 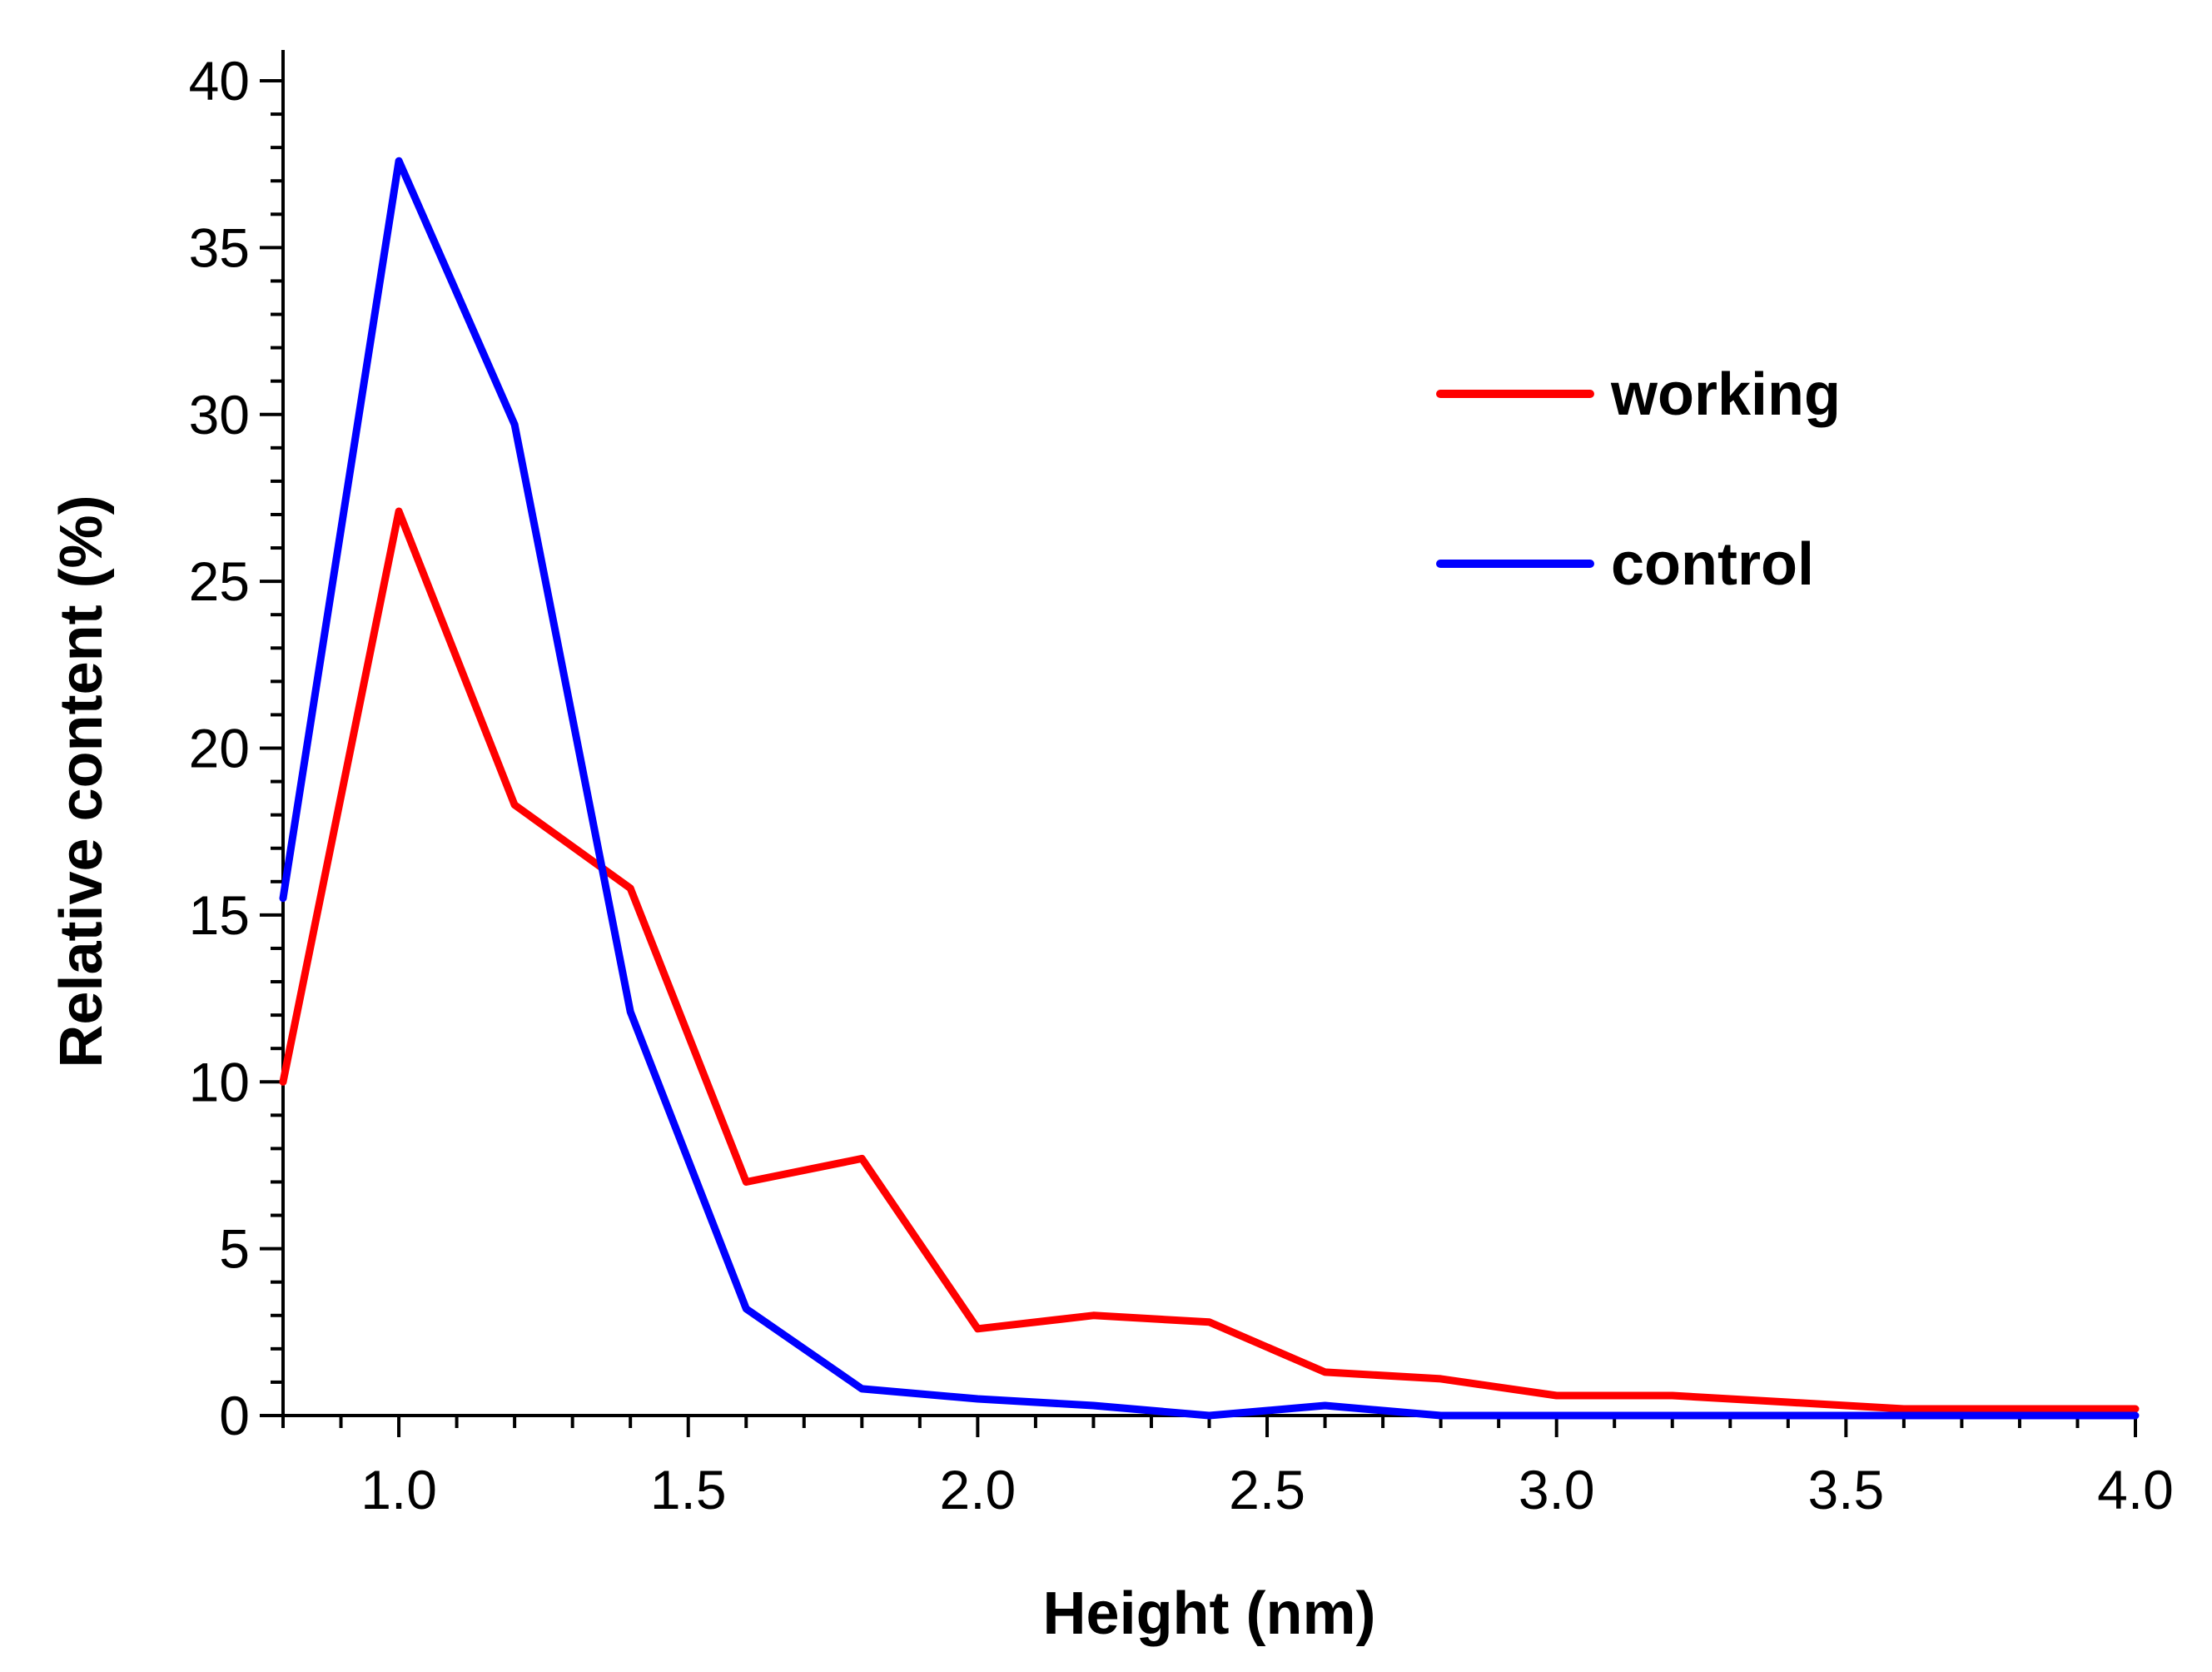 What do you see at coordinates (219, 81) in the screenshot?
I see `y-tick-label: 40` at bounding box center [219, 81].